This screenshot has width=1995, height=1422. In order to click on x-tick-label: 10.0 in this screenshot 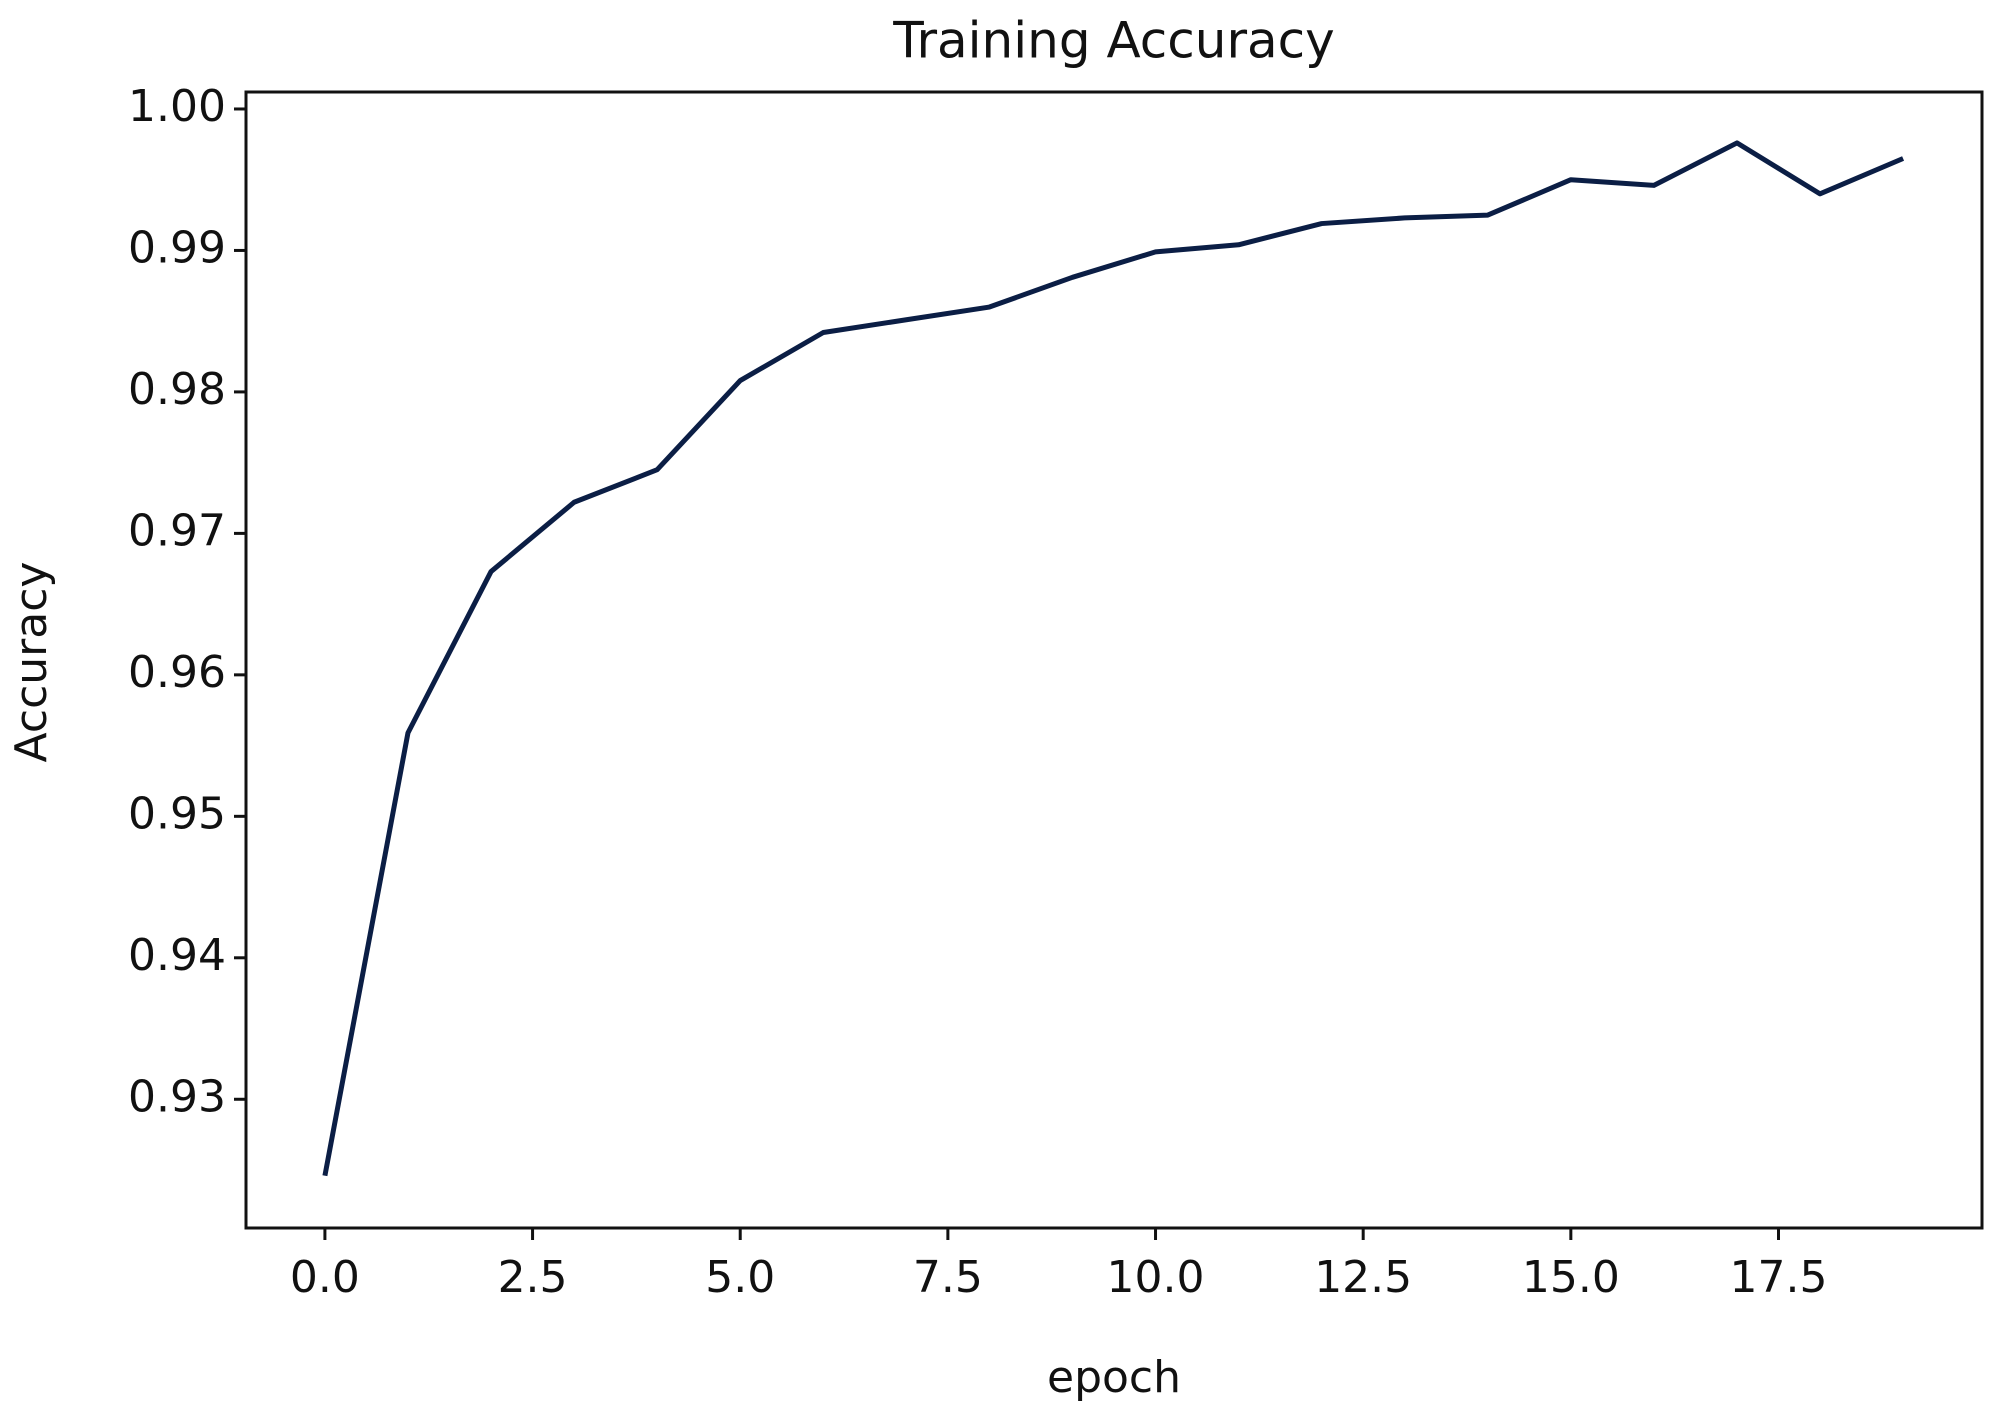, I will do `click(1156, 1277)`.